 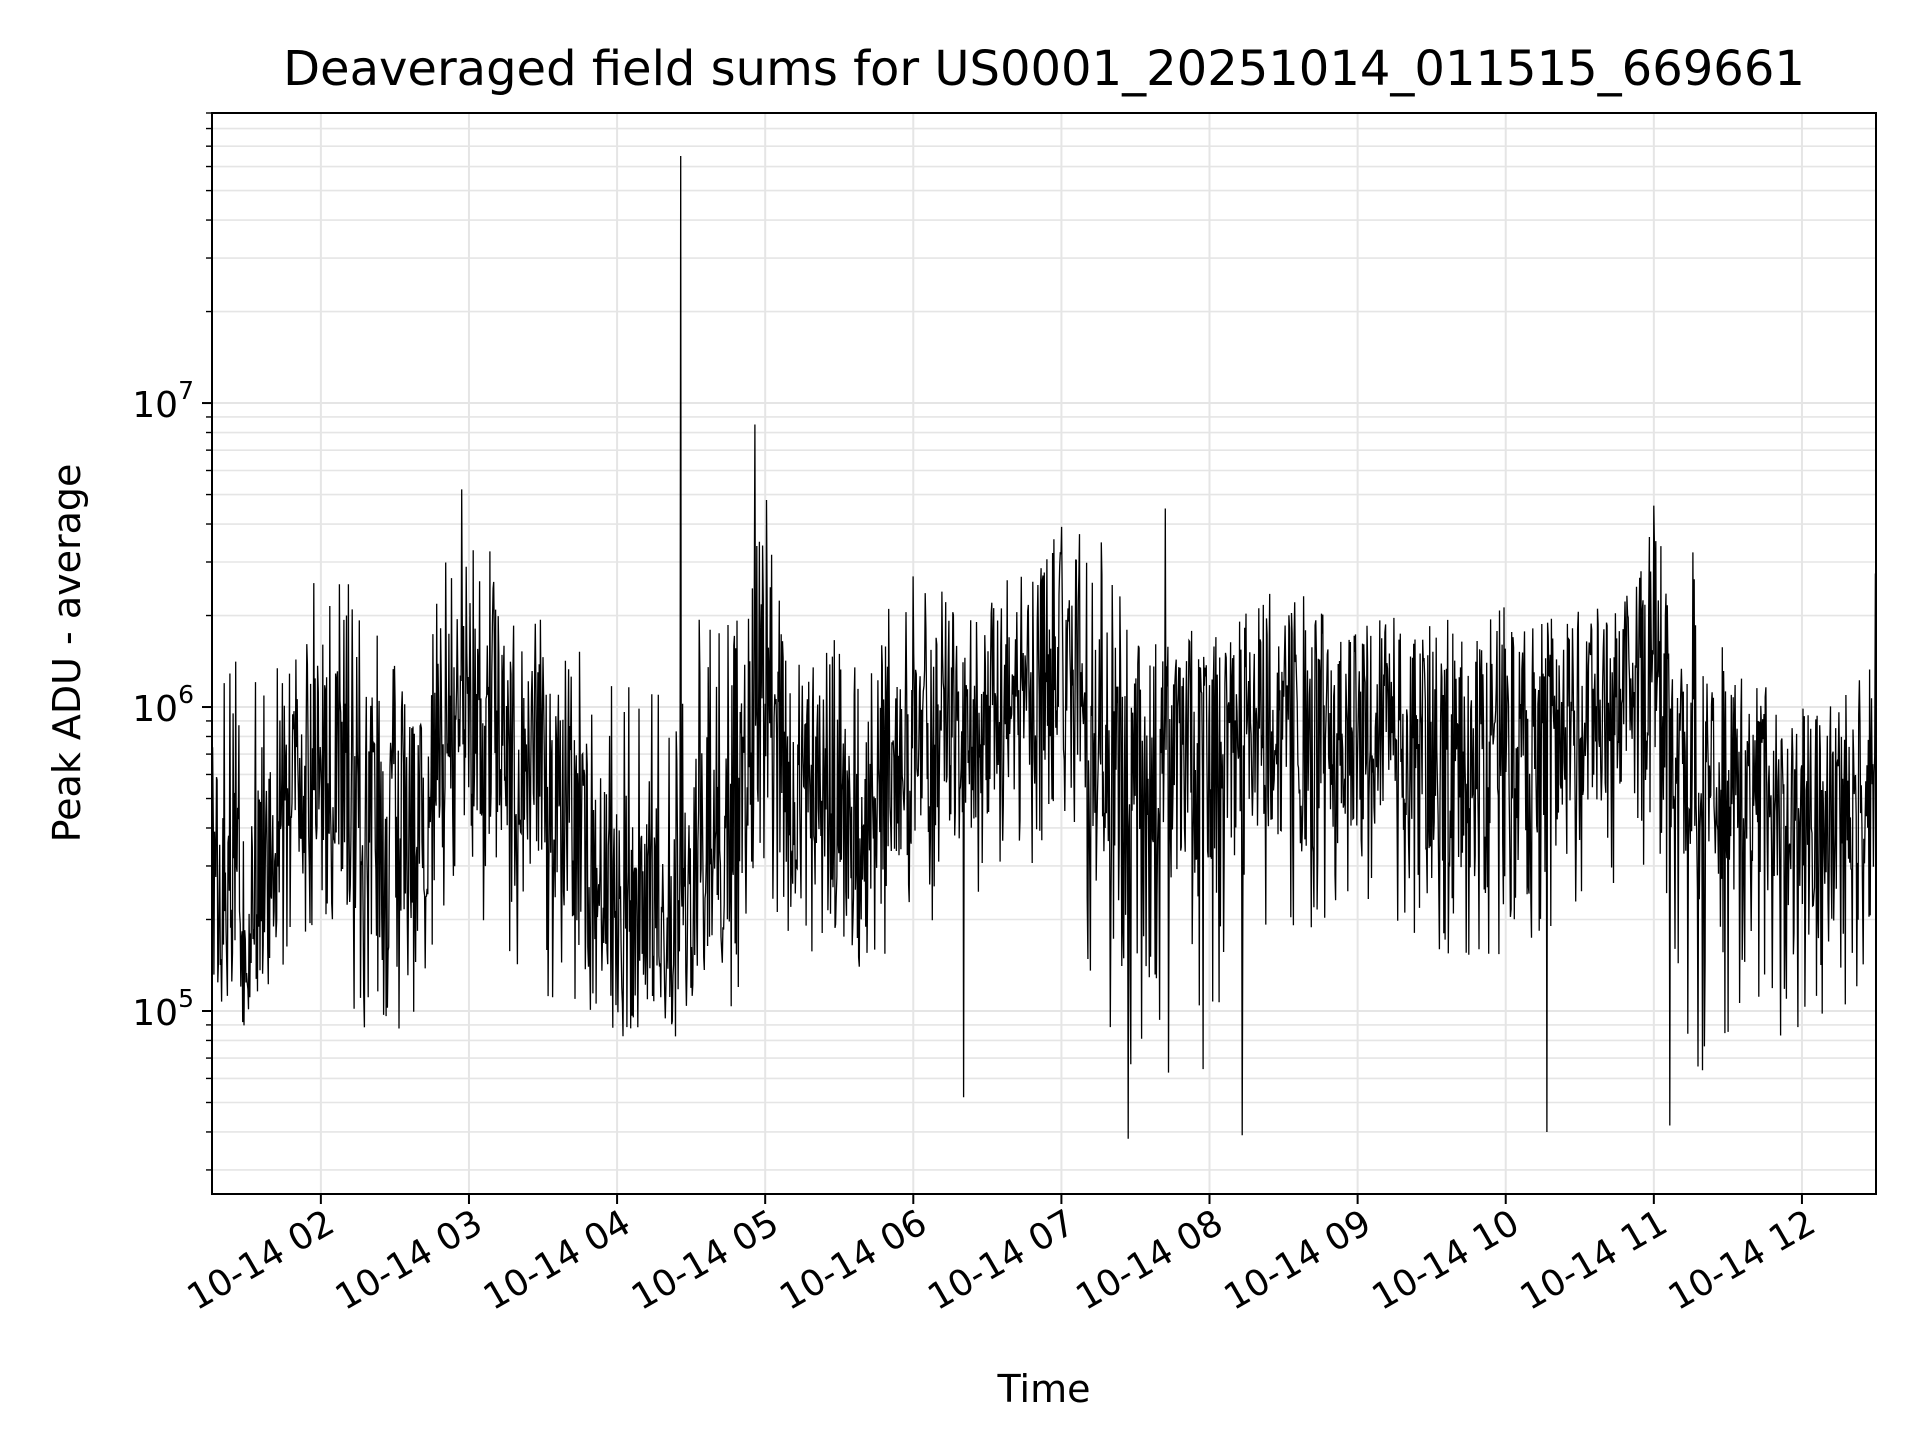 What do you see at coordinates (163, 1009) in the screenshot?
I see `y-tick-label: 10⁵` at bounding box center [163, 1009].